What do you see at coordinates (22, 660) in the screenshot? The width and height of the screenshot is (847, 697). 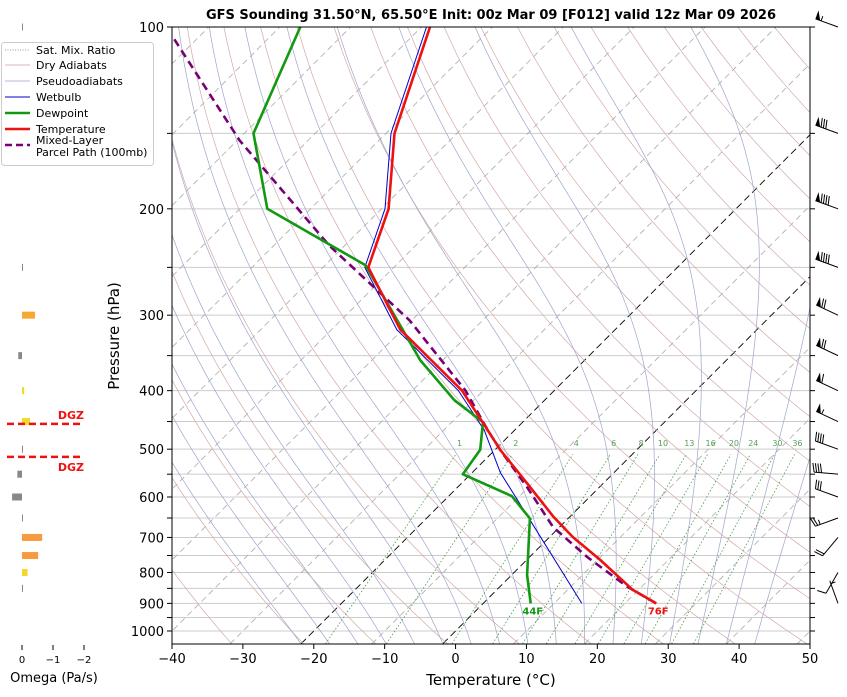 I see `omega-tick-label: 0` at bounding box center [22, 660].